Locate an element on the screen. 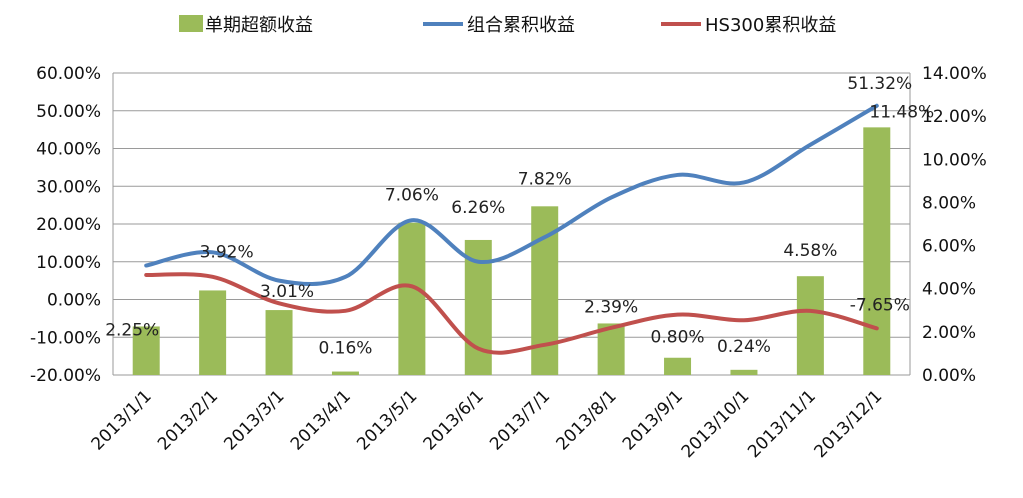  bar-data-label: 3.92% is located at coordinates (227, 252).